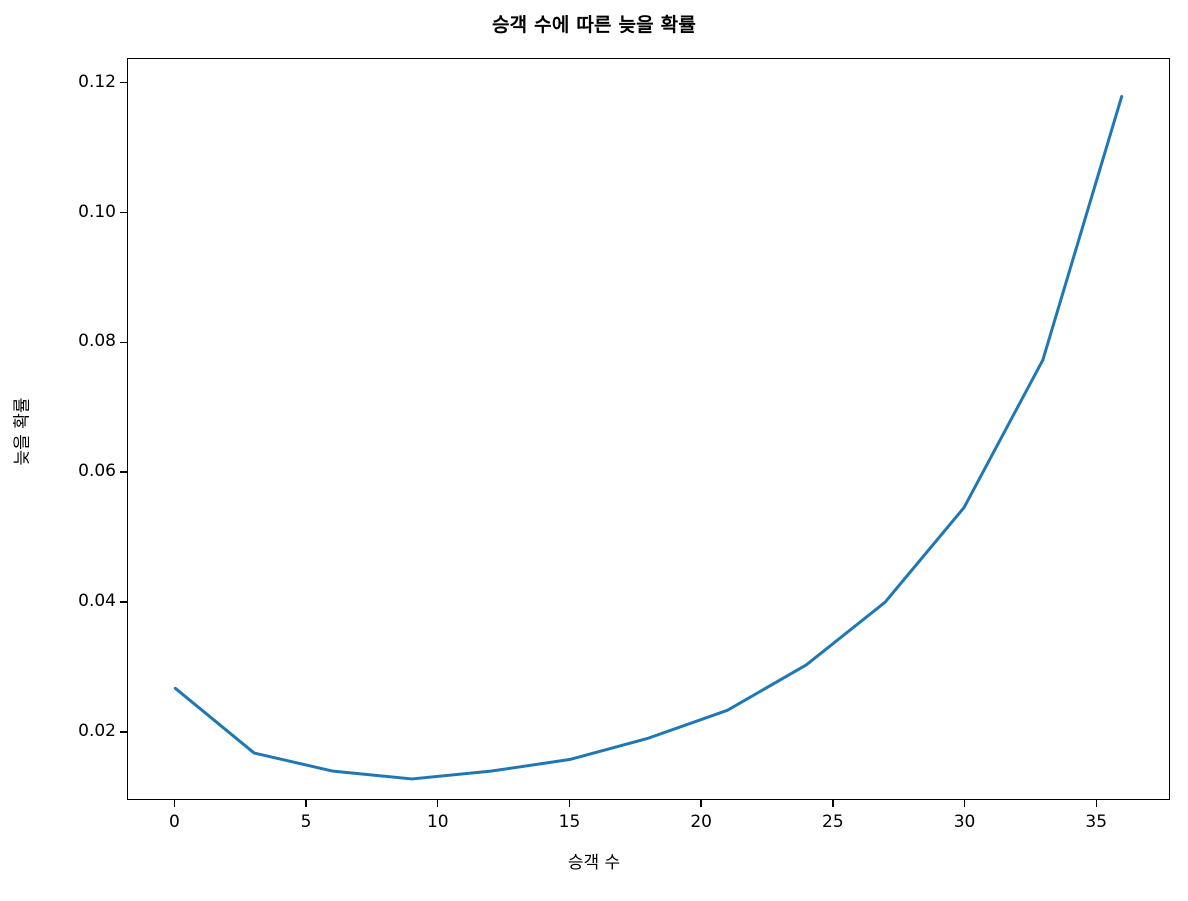  What do you see at coordinates (306, 822) in the screenshot?
I see `x-axis-tick-label: 5` at bounding box center [306, 822].